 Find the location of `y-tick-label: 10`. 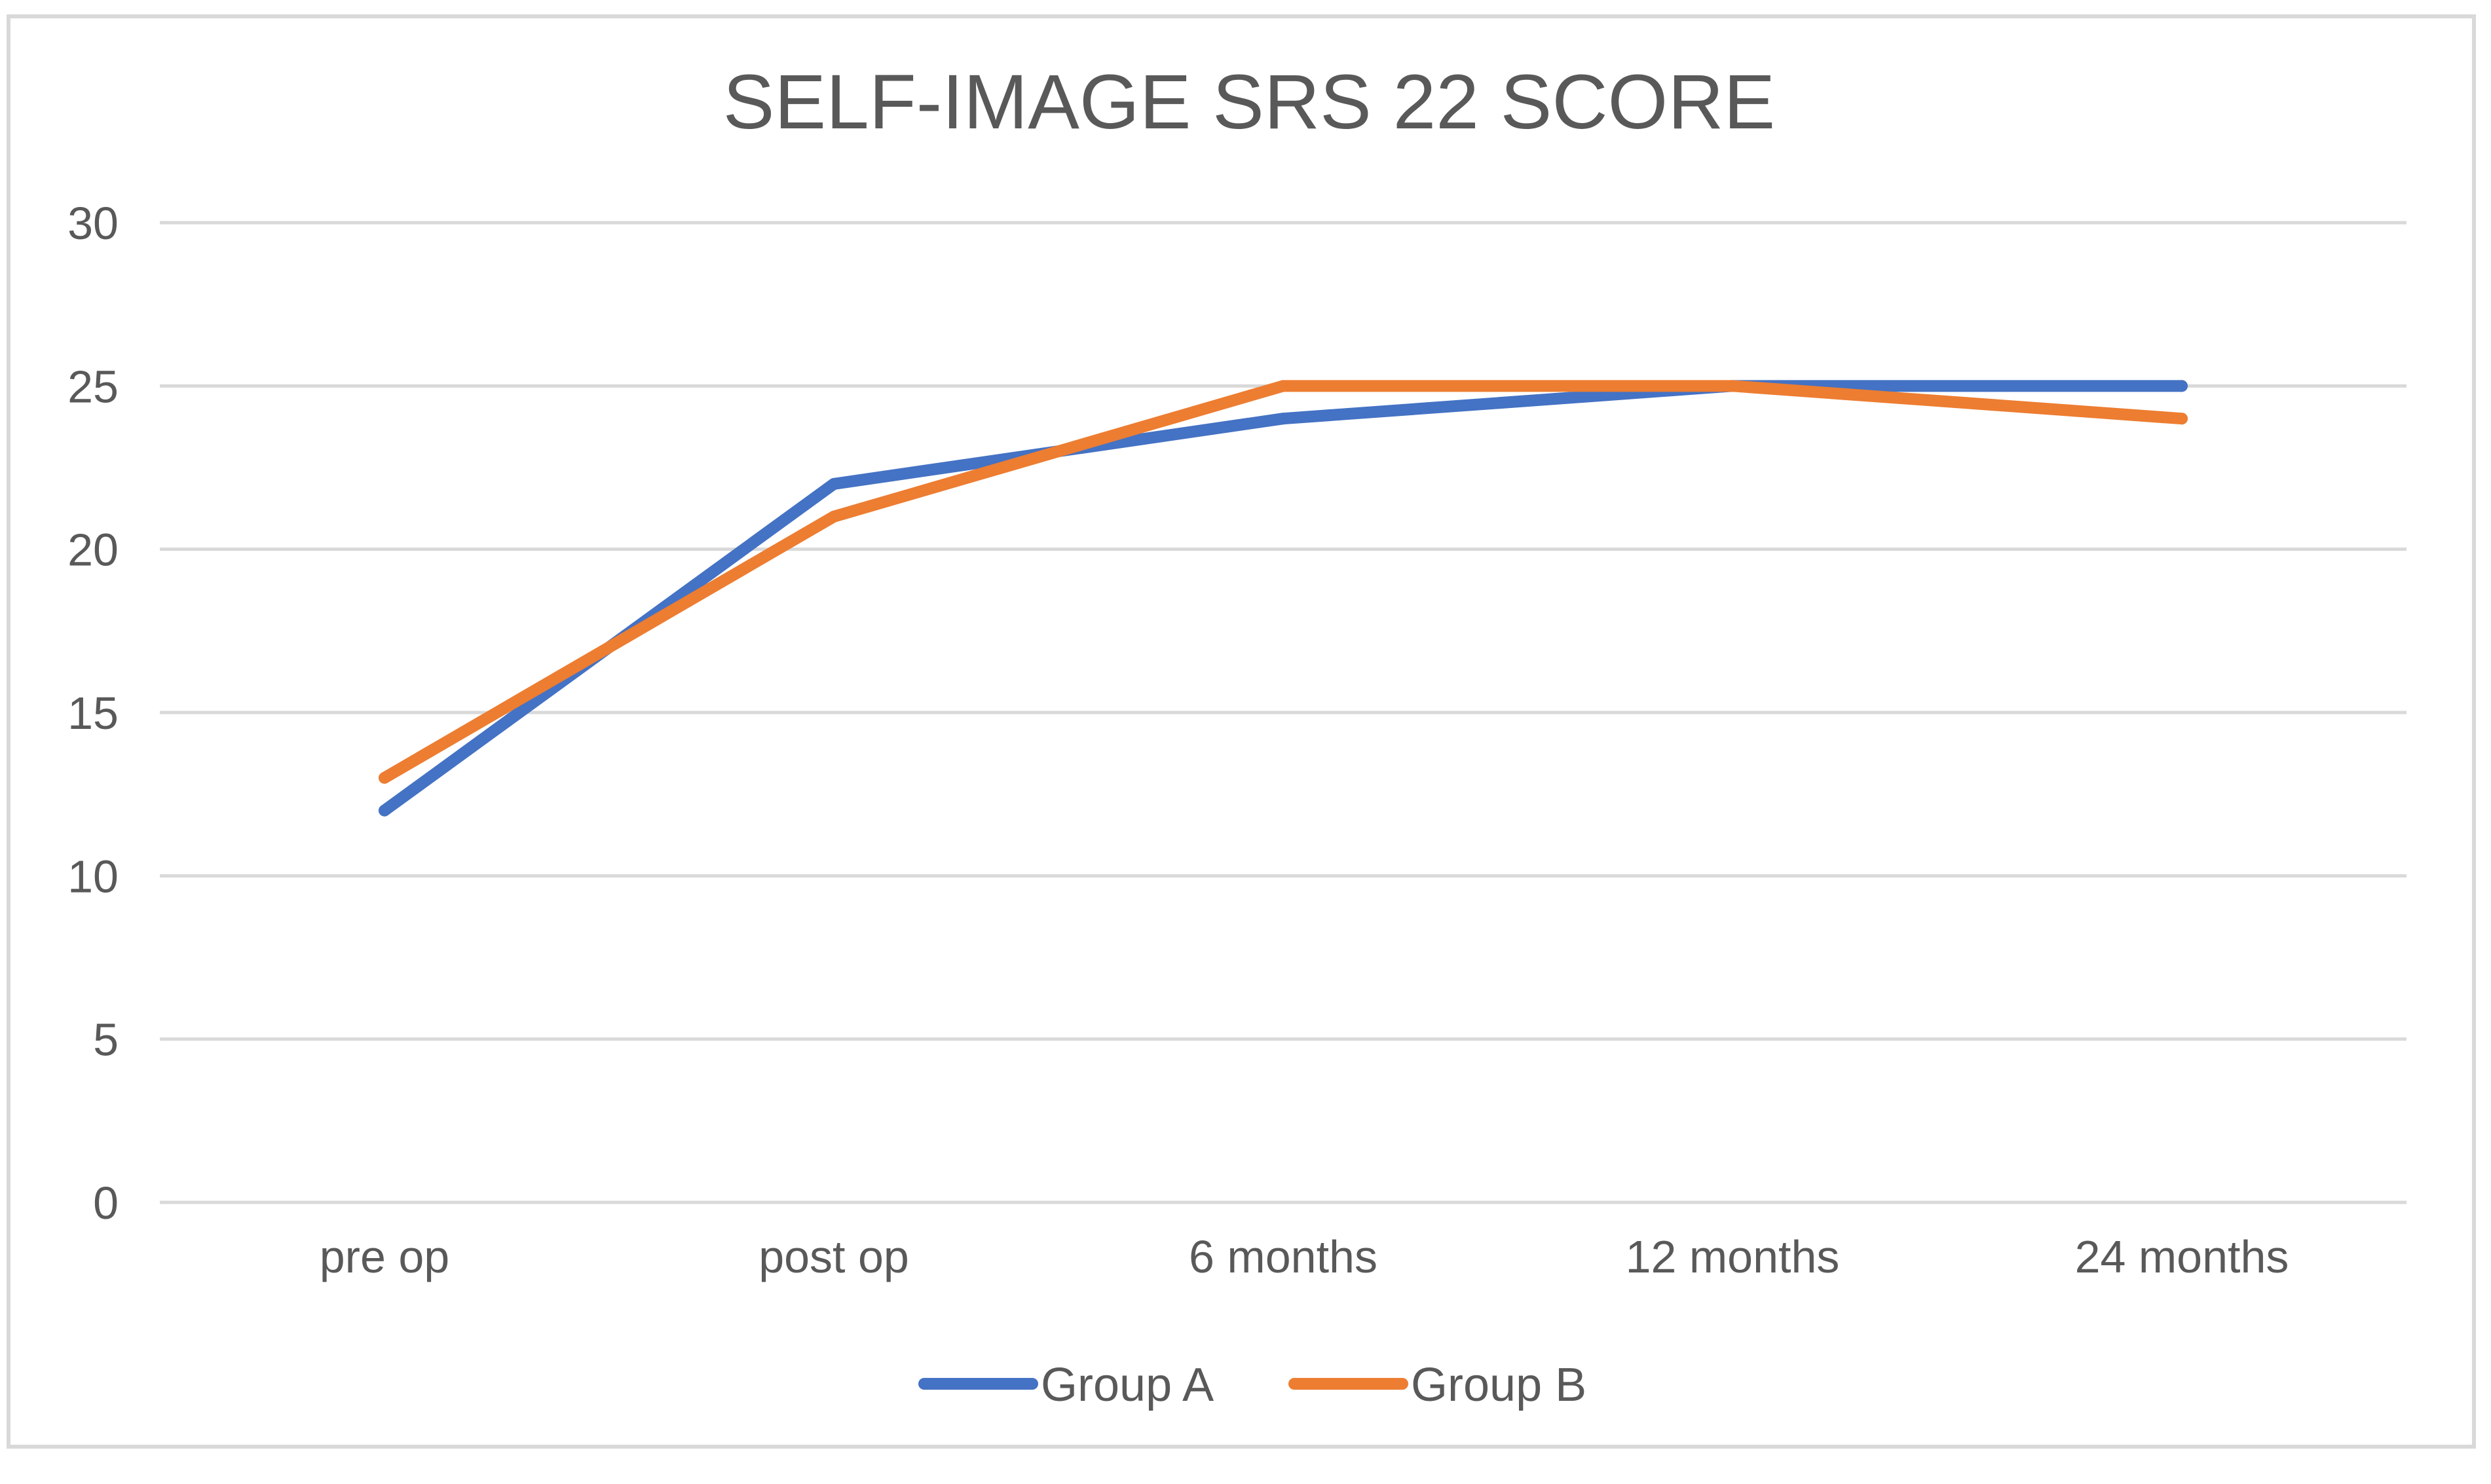

y-tick-label: 10 is located at coordinates (93, 876).